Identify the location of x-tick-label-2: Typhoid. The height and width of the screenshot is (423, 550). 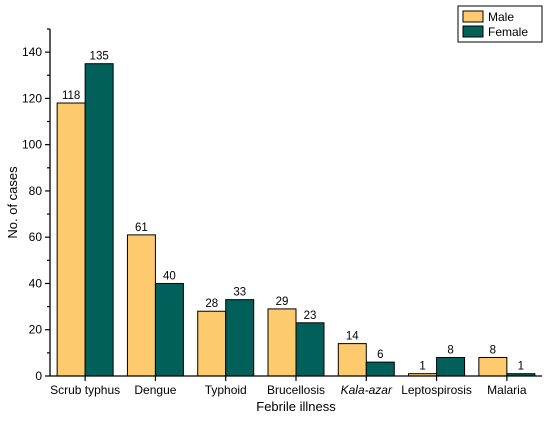
(226, 390).